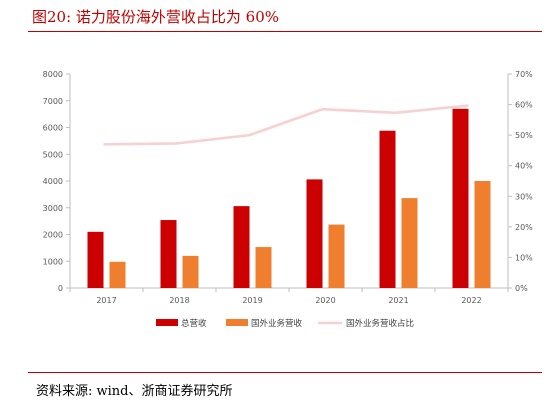 This screenshot has height=402, width=548. Describe the element at coordinates (285, 31) in the screenshot. I see `title-divider` at that location.